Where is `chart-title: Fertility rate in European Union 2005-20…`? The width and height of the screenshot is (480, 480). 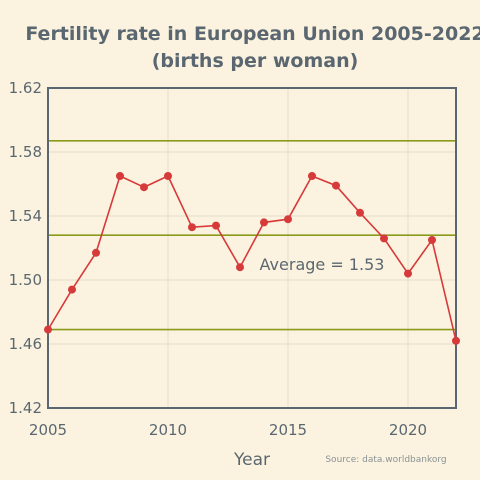 chart-title: Fertility rate in European Union 2005-20… is located at coordinates (252, 34).